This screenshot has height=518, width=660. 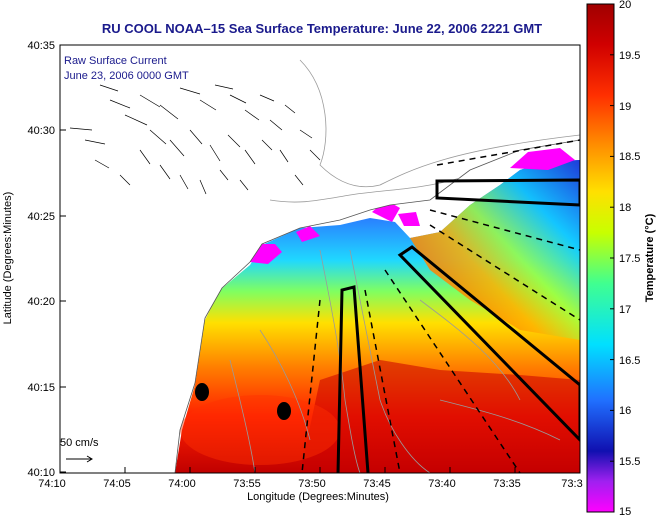 What do you see at coordinates (377, 484) in the screenshot?
I see `x-tick-label: 73:45` at bounding box center [377, 484].